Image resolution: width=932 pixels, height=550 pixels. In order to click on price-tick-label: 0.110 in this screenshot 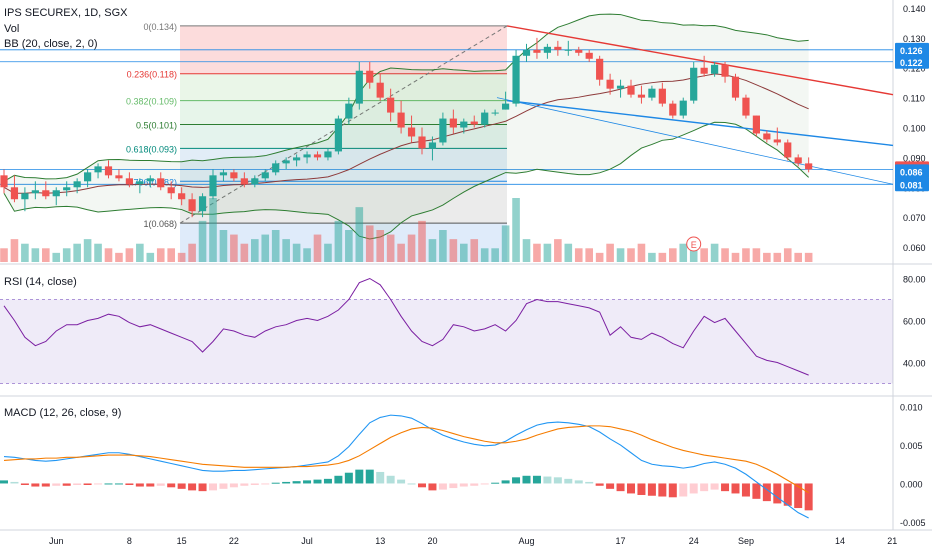, I will do `click(914, 99)`.